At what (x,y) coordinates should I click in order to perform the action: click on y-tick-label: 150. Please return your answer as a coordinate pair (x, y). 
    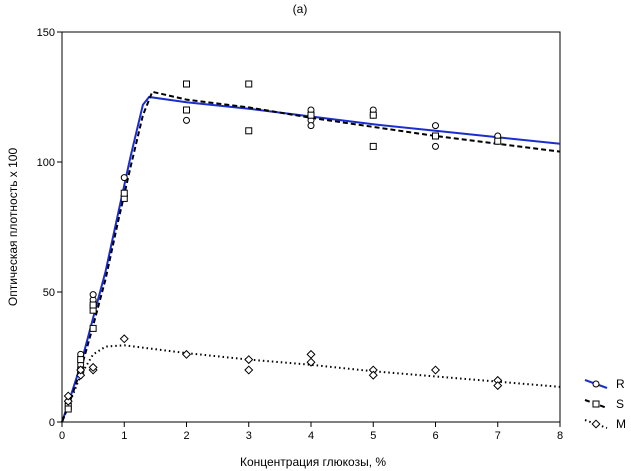
    Looking at the image, I should click on (46, 33).